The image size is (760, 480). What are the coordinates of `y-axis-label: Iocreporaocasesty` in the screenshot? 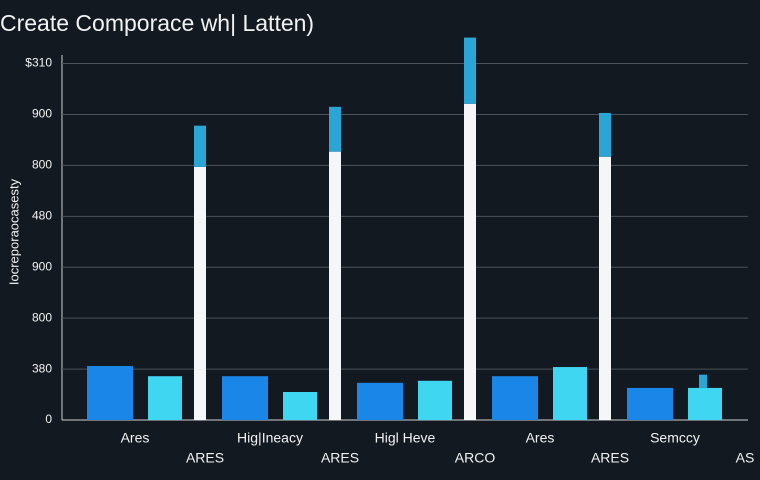 It's located at (13, 231).